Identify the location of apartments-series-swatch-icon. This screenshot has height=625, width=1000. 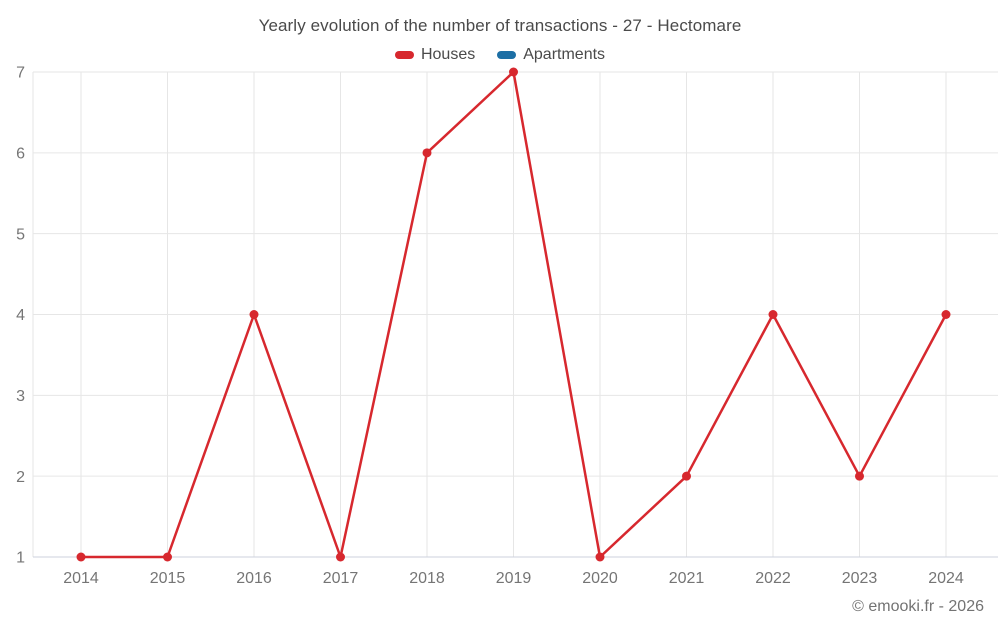
(507, 55).